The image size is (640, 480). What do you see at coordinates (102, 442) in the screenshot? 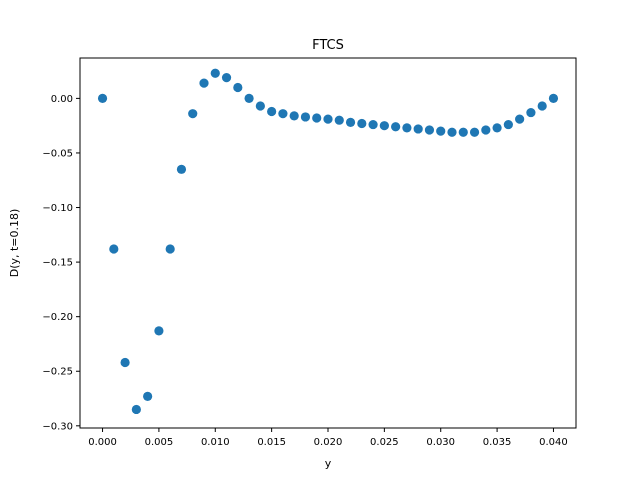
I see `x-tick-label: 0.000` at bounding box center [102, 442].